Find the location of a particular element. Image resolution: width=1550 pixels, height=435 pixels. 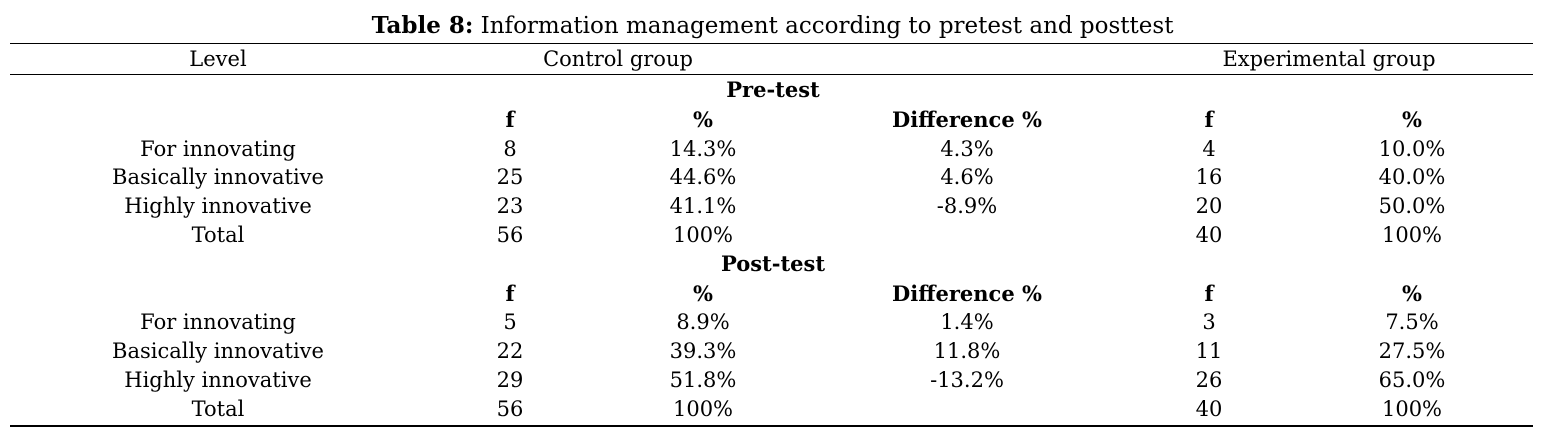

row-control-pct: 39.3% is located at coordinates (703, 351).